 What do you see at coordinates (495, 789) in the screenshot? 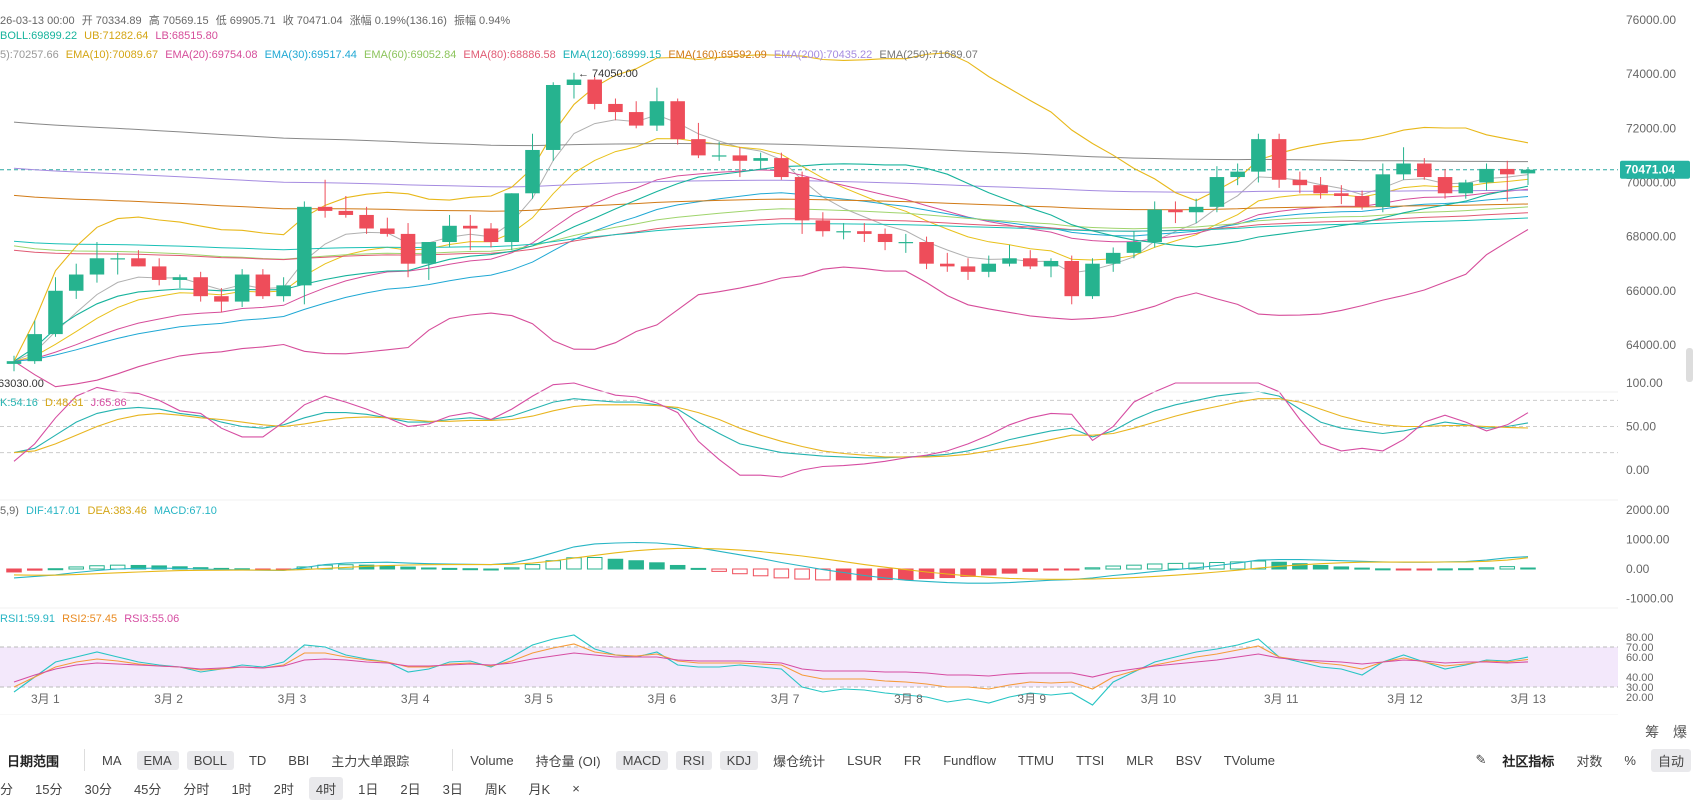
I see `interval-week: 周K` at bounding box center [495, 789].